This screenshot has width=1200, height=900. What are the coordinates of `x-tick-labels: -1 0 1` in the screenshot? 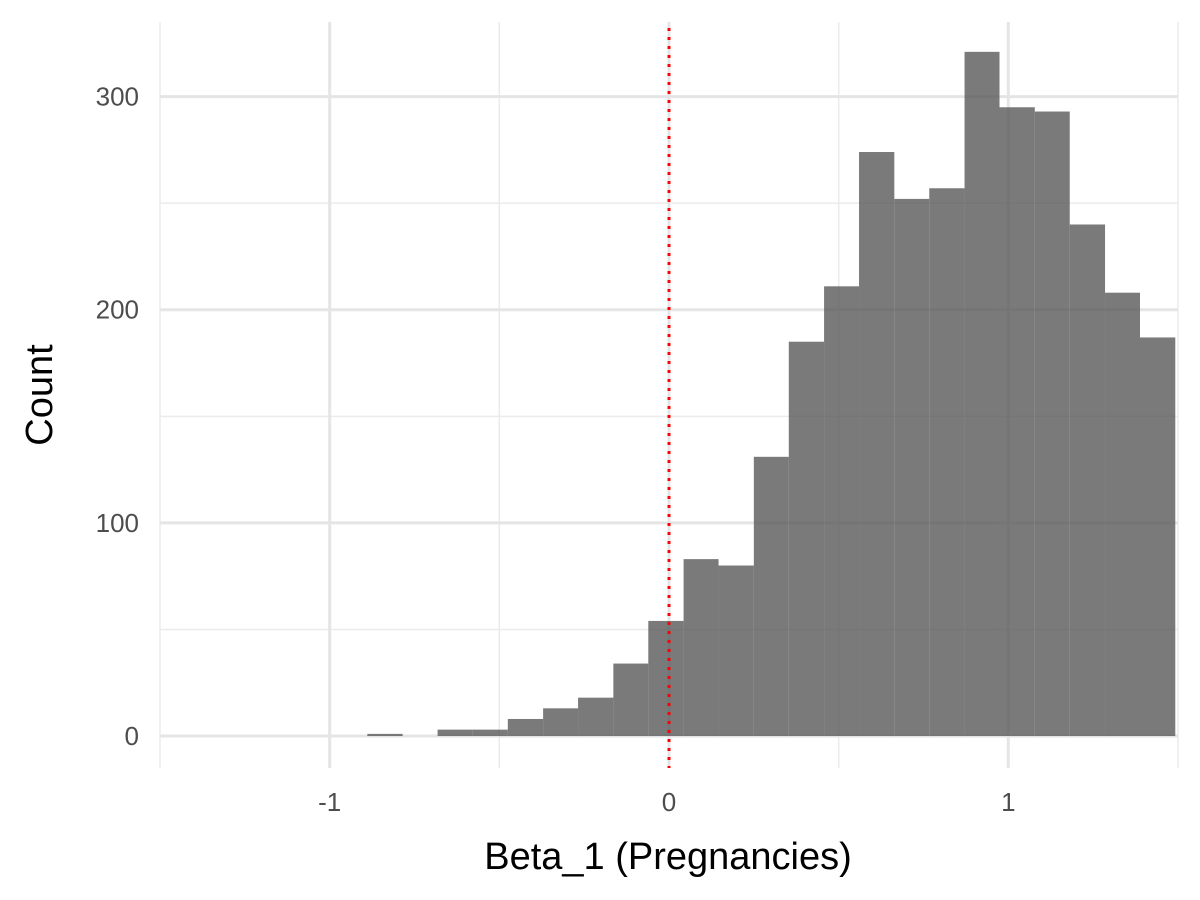 It's located at (666, 802).